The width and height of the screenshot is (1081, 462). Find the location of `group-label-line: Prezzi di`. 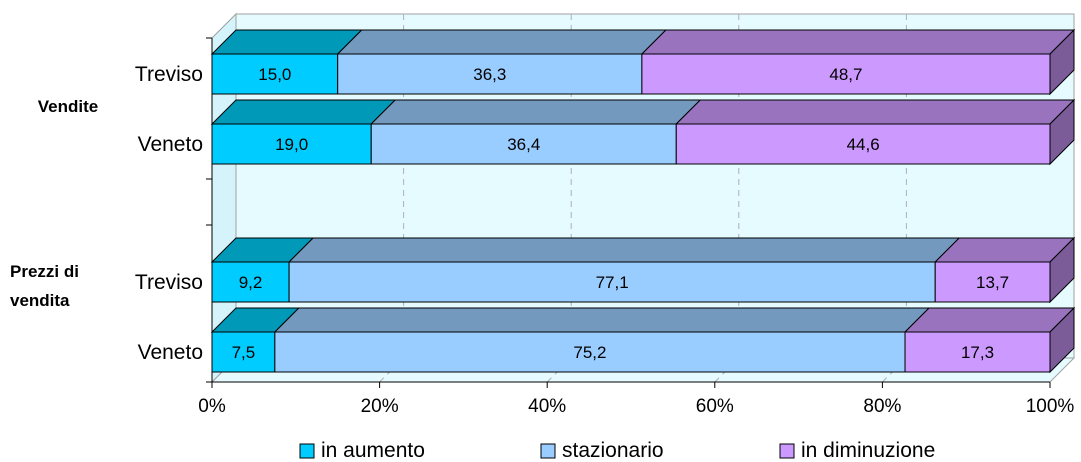

group-label-line: Prezzi di is located at coordinates (44, 271).